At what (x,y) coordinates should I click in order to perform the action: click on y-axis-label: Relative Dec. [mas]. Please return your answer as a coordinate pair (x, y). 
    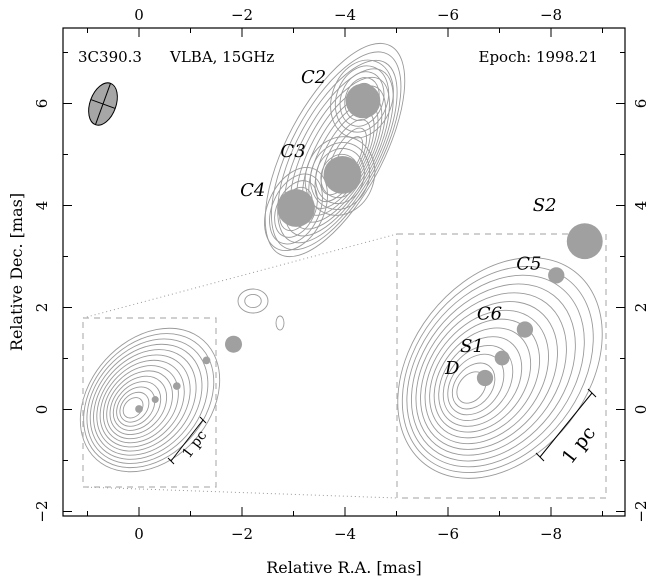
    Looking at the image, I should click on (16, 272).